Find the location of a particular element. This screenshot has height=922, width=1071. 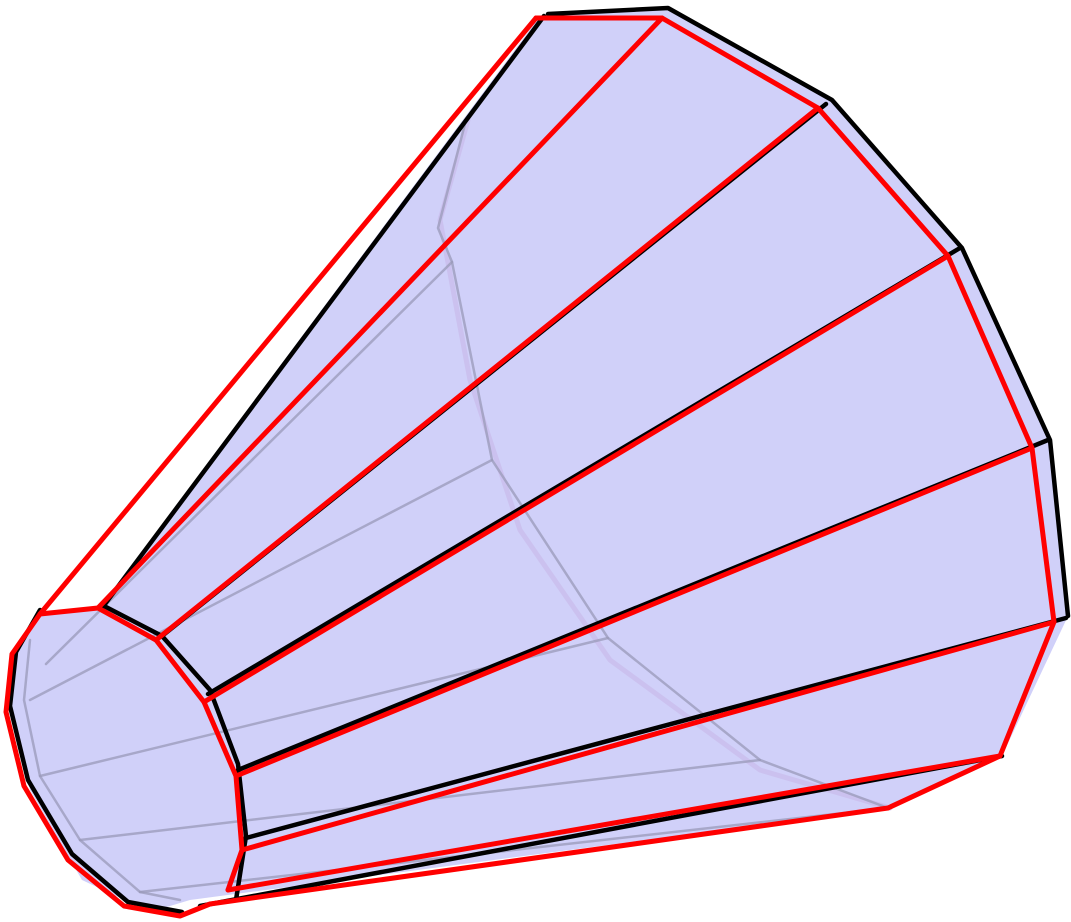

red-small-rim-left is located at coordinates (108, 765).